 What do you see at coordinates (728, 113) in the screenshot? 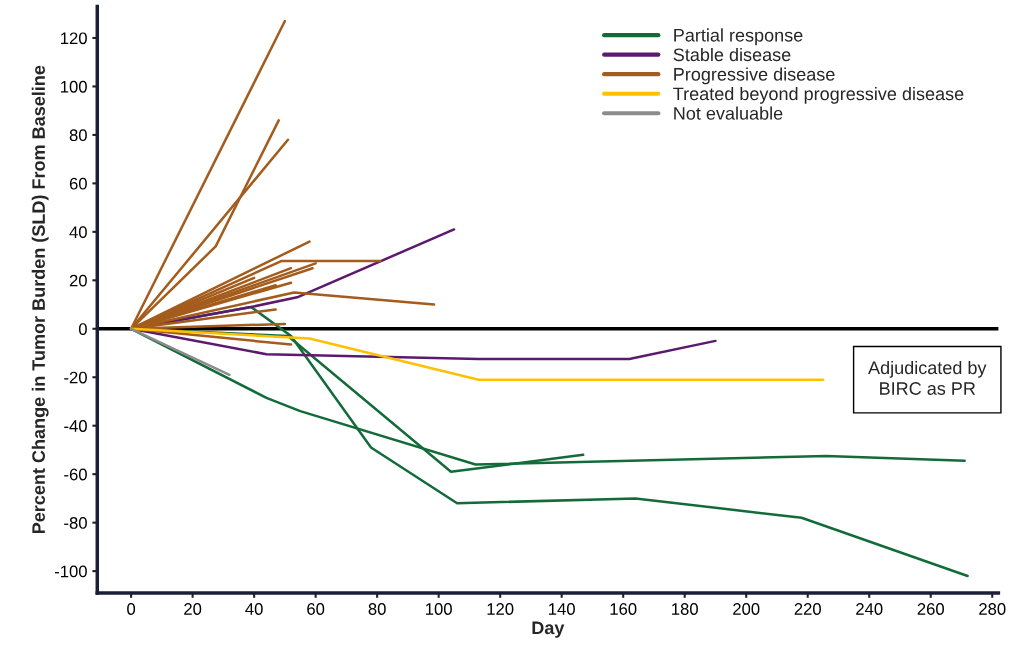
I see `legend-label: Not evaluable` at bounding box center [728, 113].